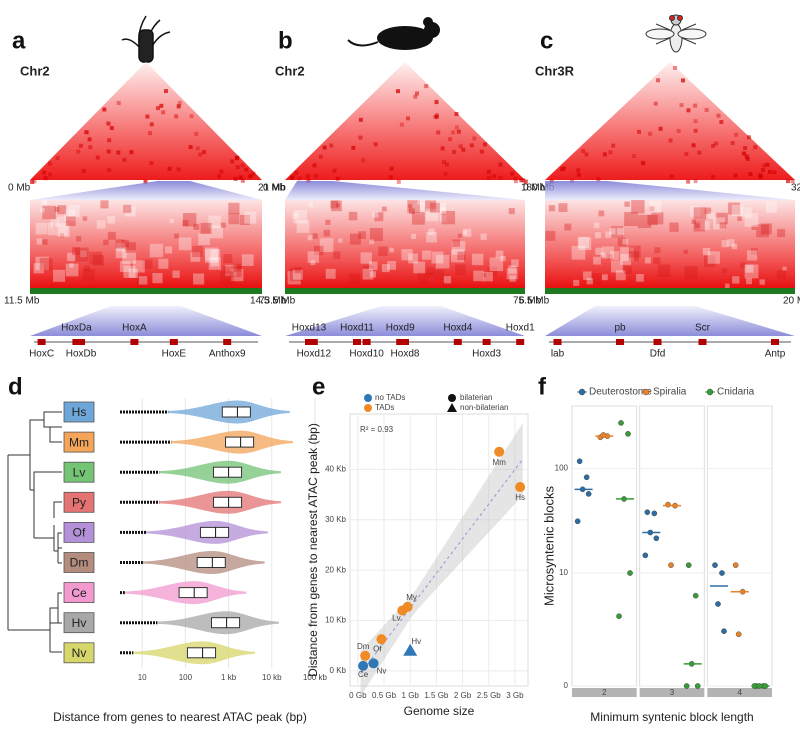  Describe the element at coordinates (79, 412) in the screenshot. I see `category-label: Hs` at that location.